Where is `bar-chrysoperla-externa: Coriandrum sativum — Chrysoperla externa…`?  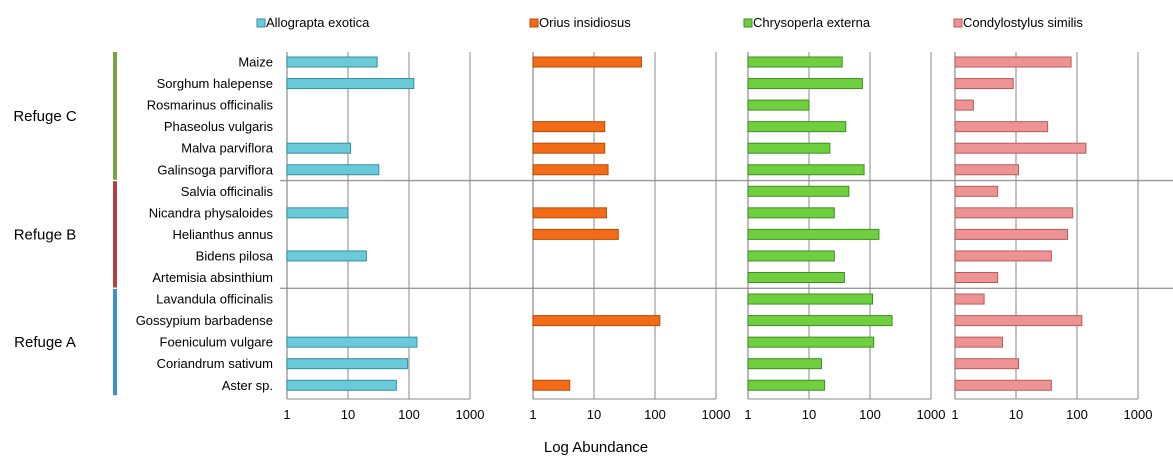 bar-chrysoperla-externa: Coriandrum sativum — Chrysoperla externa… is located at coordinates (784, 364).